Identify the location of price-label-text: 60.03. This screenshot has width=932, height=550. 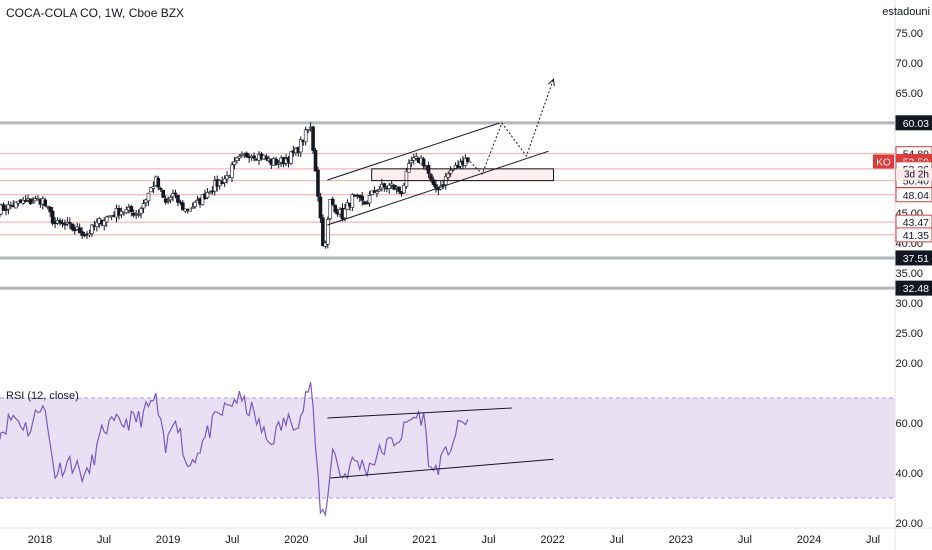
(916, 124).